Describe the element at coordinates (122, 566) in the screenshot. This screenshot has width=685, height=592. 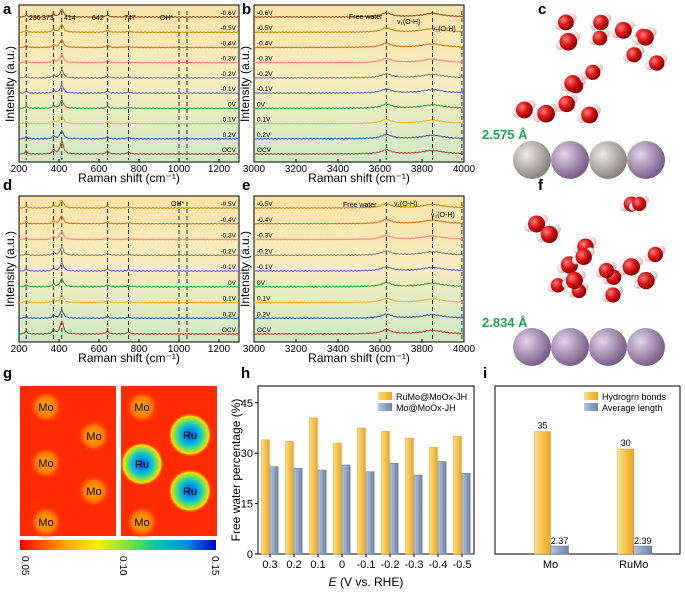
I see `colorbar-tick: 0.10` at that location.